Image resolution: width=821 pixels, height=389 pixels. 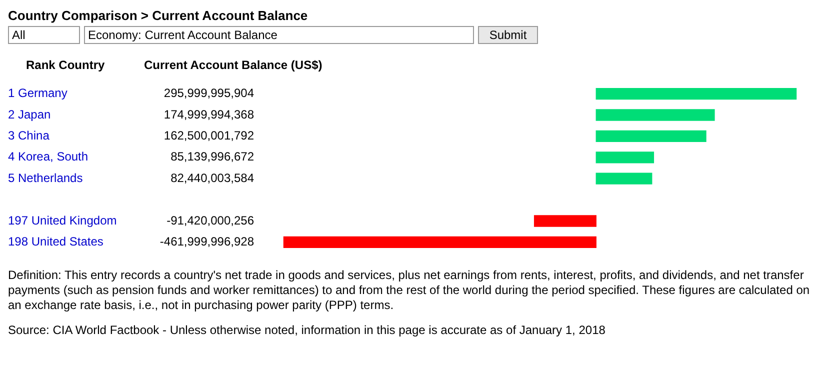 What do you see at coordinates (158, 15) in the screenshot?
I see `text: Country Comparison > Current Account Balance` at bounding box center [158, 15].